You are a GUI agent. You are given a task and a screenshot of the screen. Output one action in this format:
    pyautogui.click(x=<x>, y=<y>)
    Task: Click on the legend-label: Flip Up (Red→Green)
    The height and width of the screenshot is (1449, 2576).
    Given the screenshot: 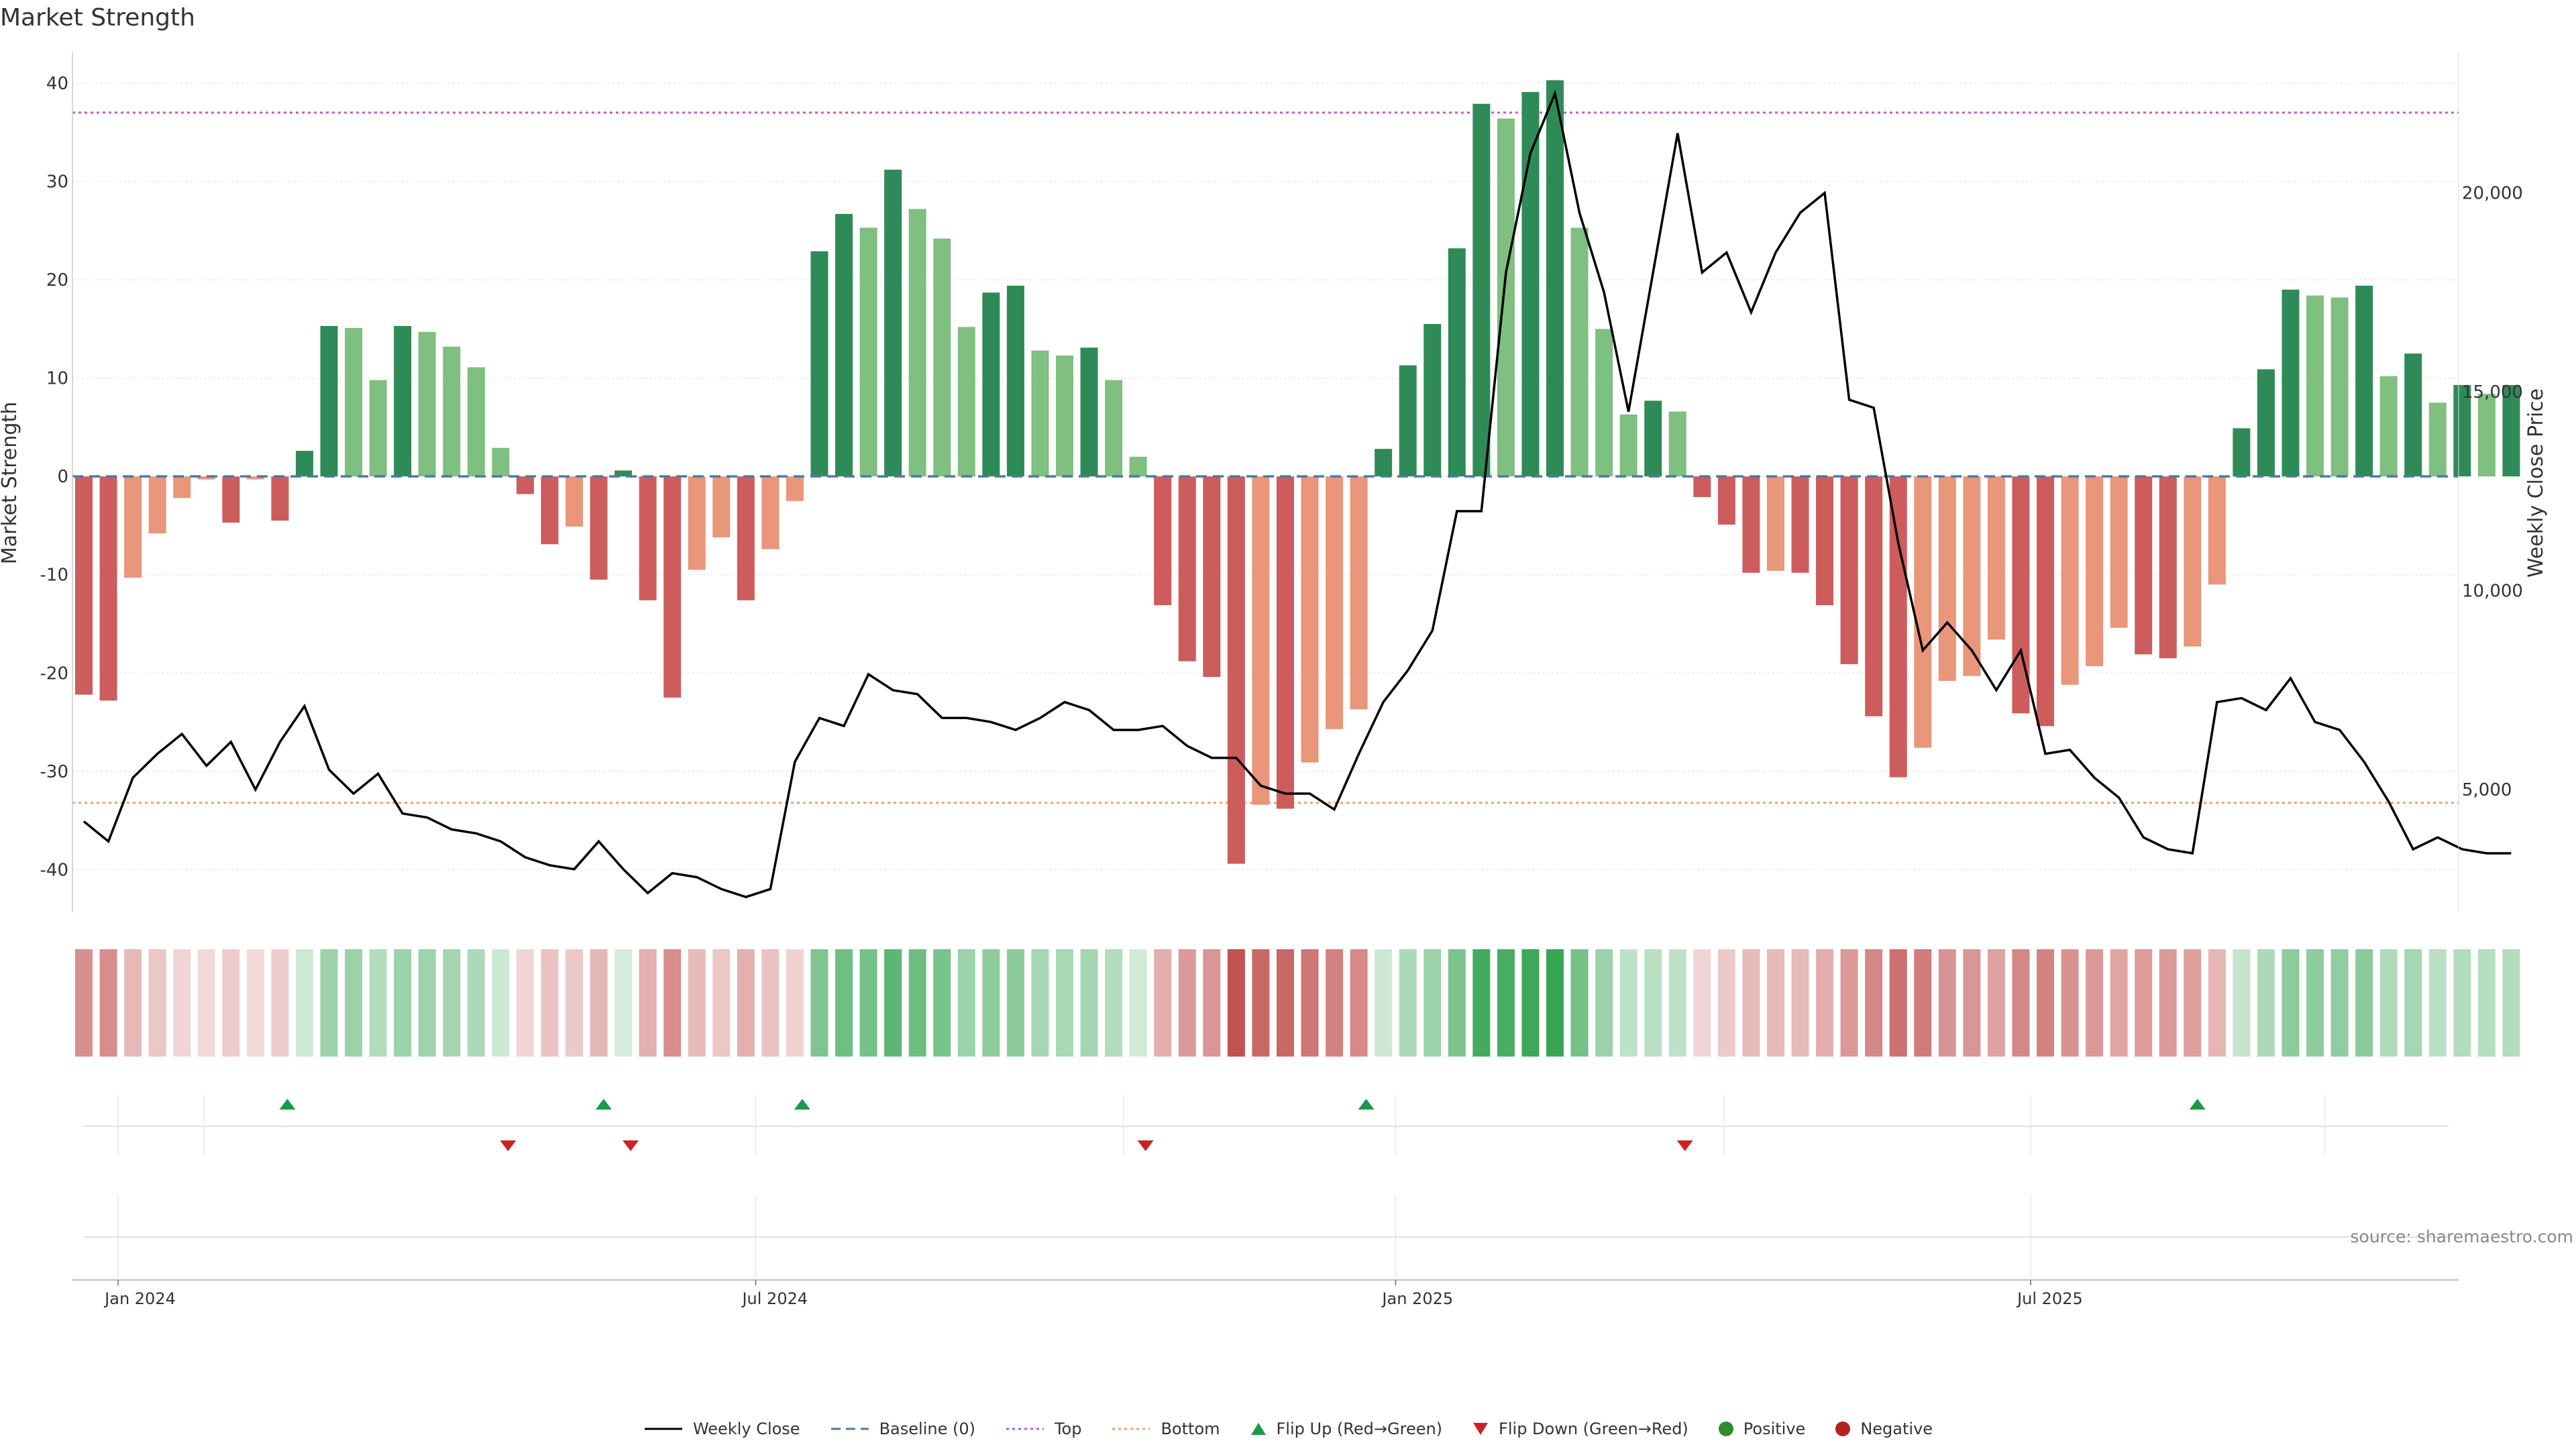 What is the action you would take?
    pyautogui.click(x=1359, y=1428)
    